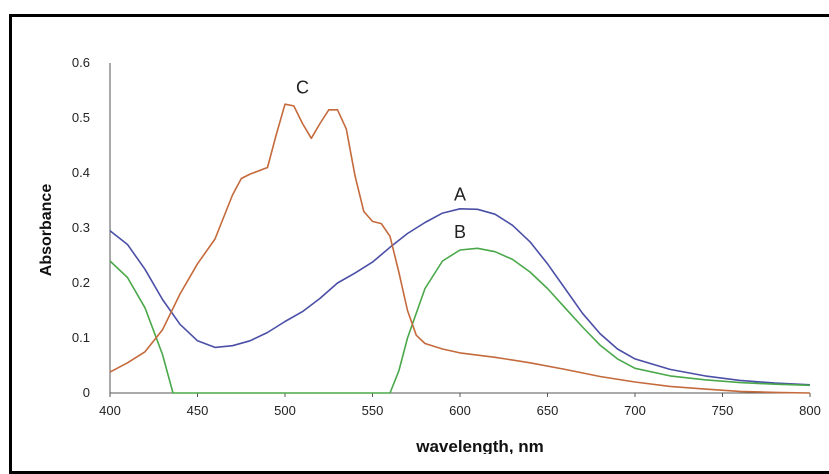 Image resolution: width=829 pixels, height=474 pixels. What do you see at coordinates (81, 227) in the screenshot?
I see `y-tick-label: 0.3` at bounding box center [81, 227].